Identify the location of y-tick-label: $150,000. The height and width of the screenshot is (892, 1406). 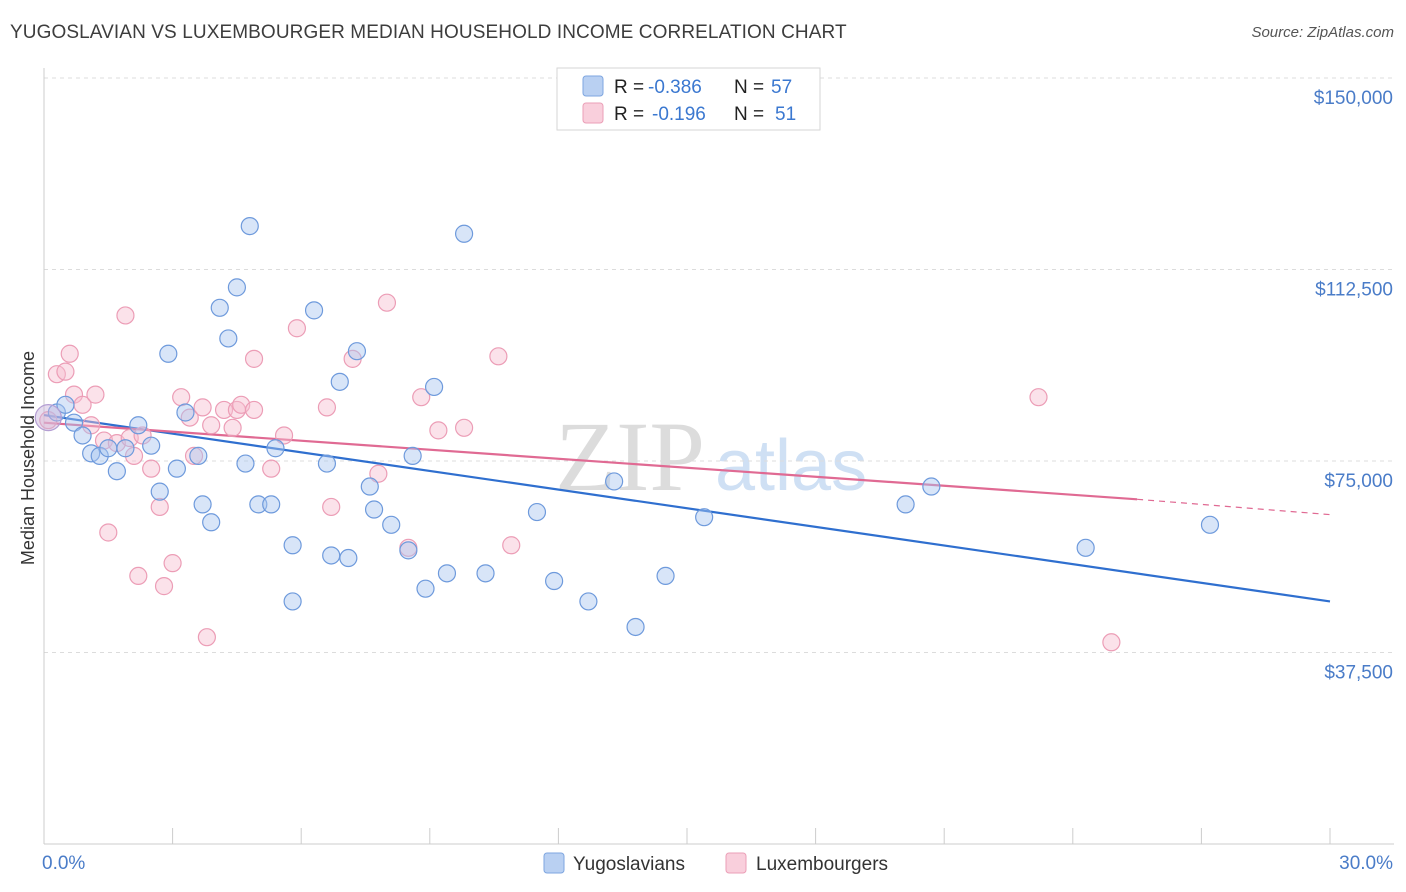
(1353, 98).